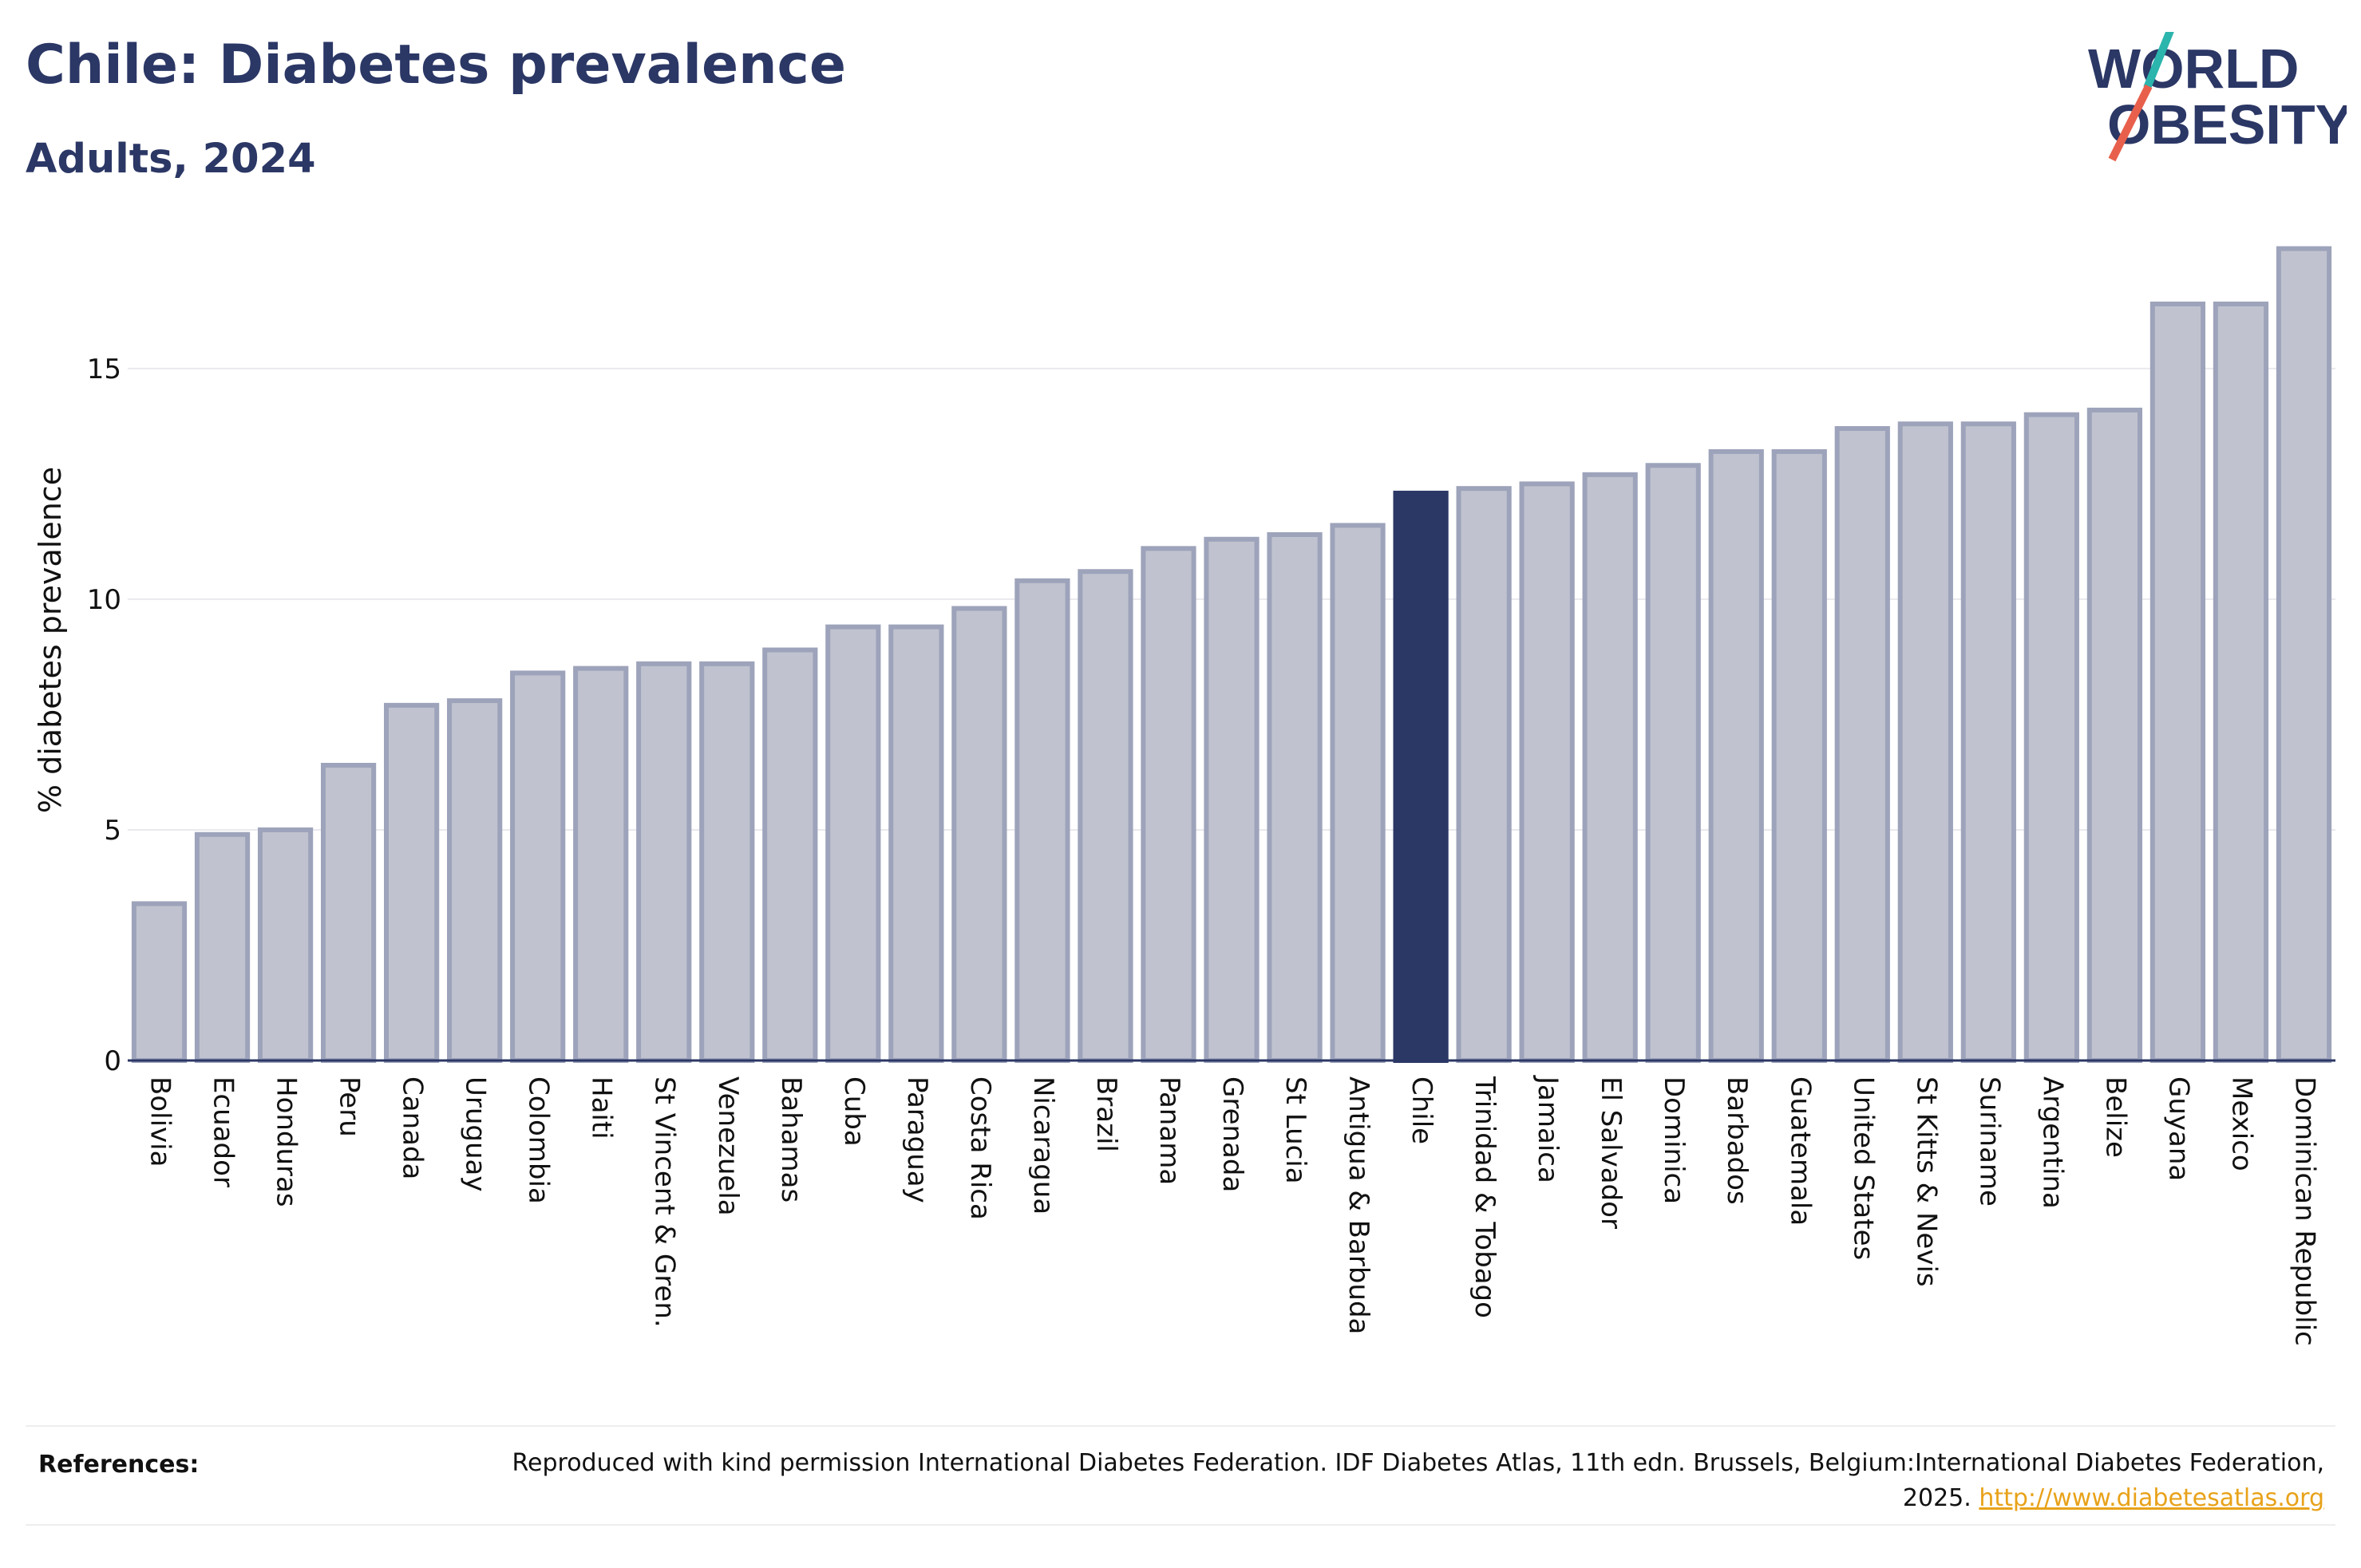 This screenshot has height=1568, width=2361. What do you see at coordinates (601, 864) in the screenshot?
I see `bar-haiti` at bounding box center [601, 864].